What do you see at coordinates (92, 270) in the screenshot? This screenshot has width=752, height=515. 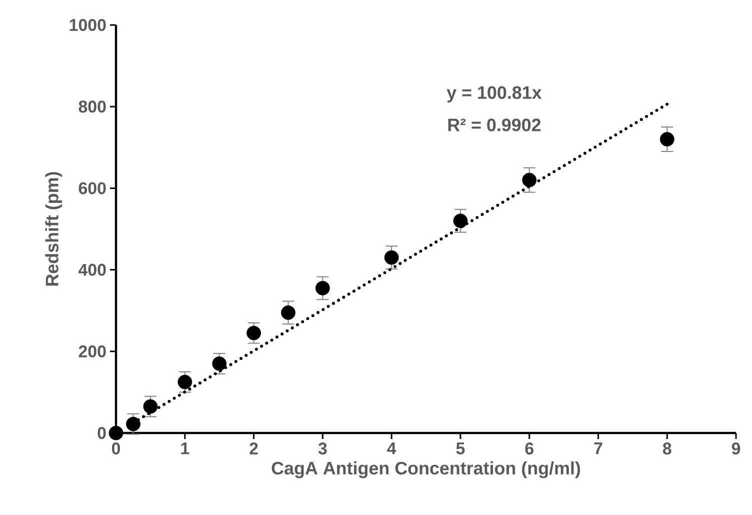 I see `y-tick-label: 400` at bounding box center [92, 270].